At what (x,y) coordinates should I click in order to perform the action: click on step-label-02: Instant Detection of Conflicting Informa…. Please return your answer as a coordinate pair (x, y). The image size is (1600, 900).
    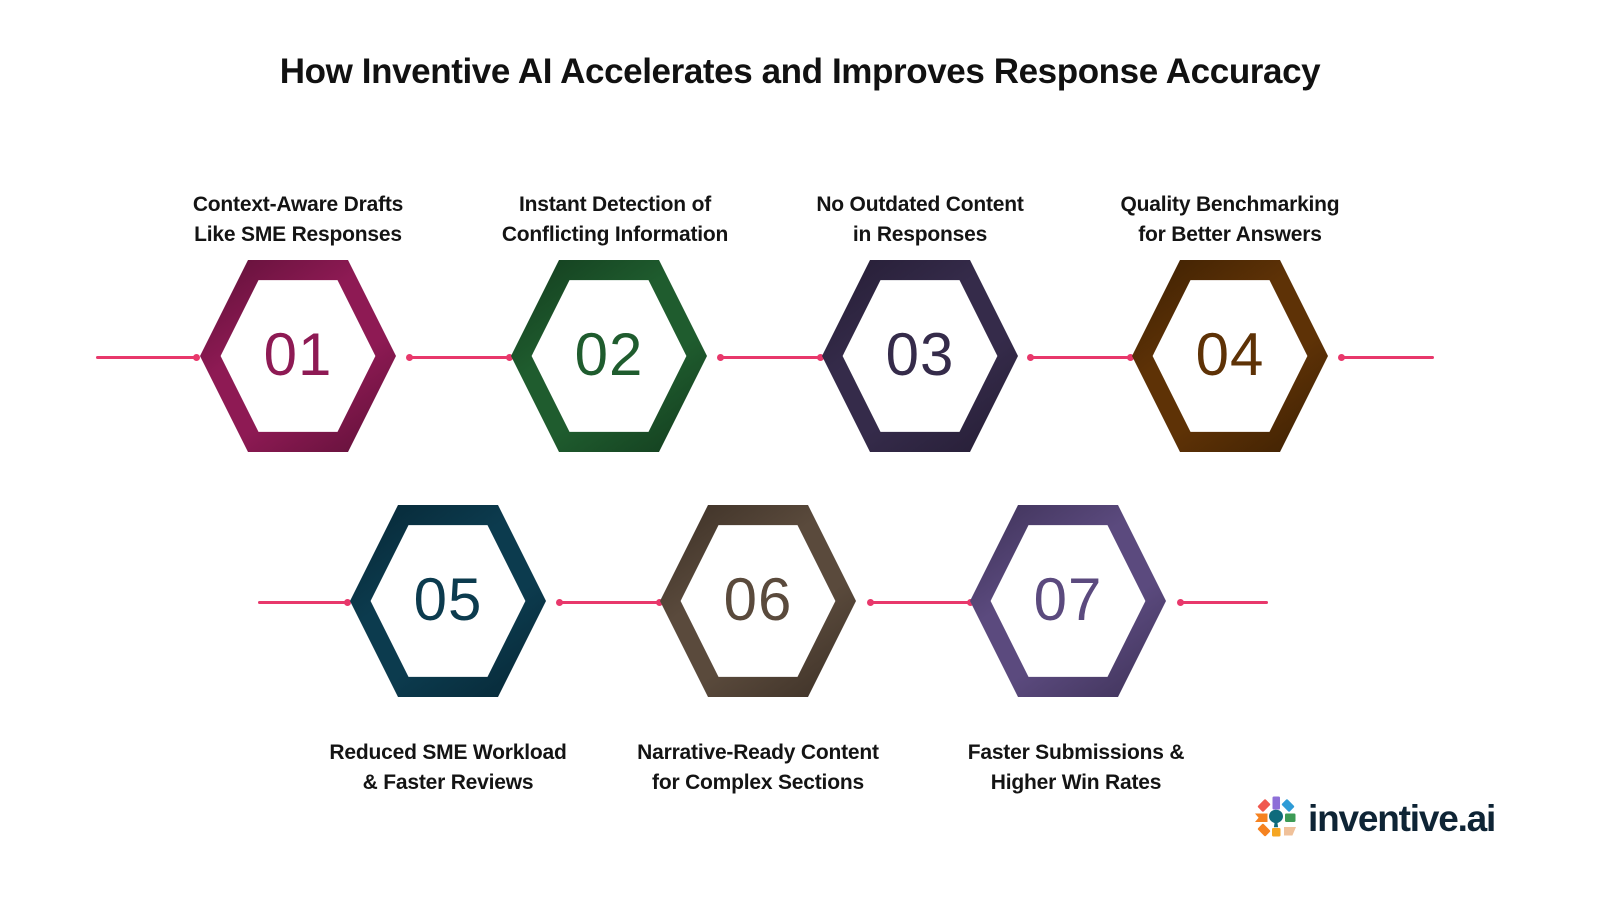
    Looking at the image, I should click on (615, 220).